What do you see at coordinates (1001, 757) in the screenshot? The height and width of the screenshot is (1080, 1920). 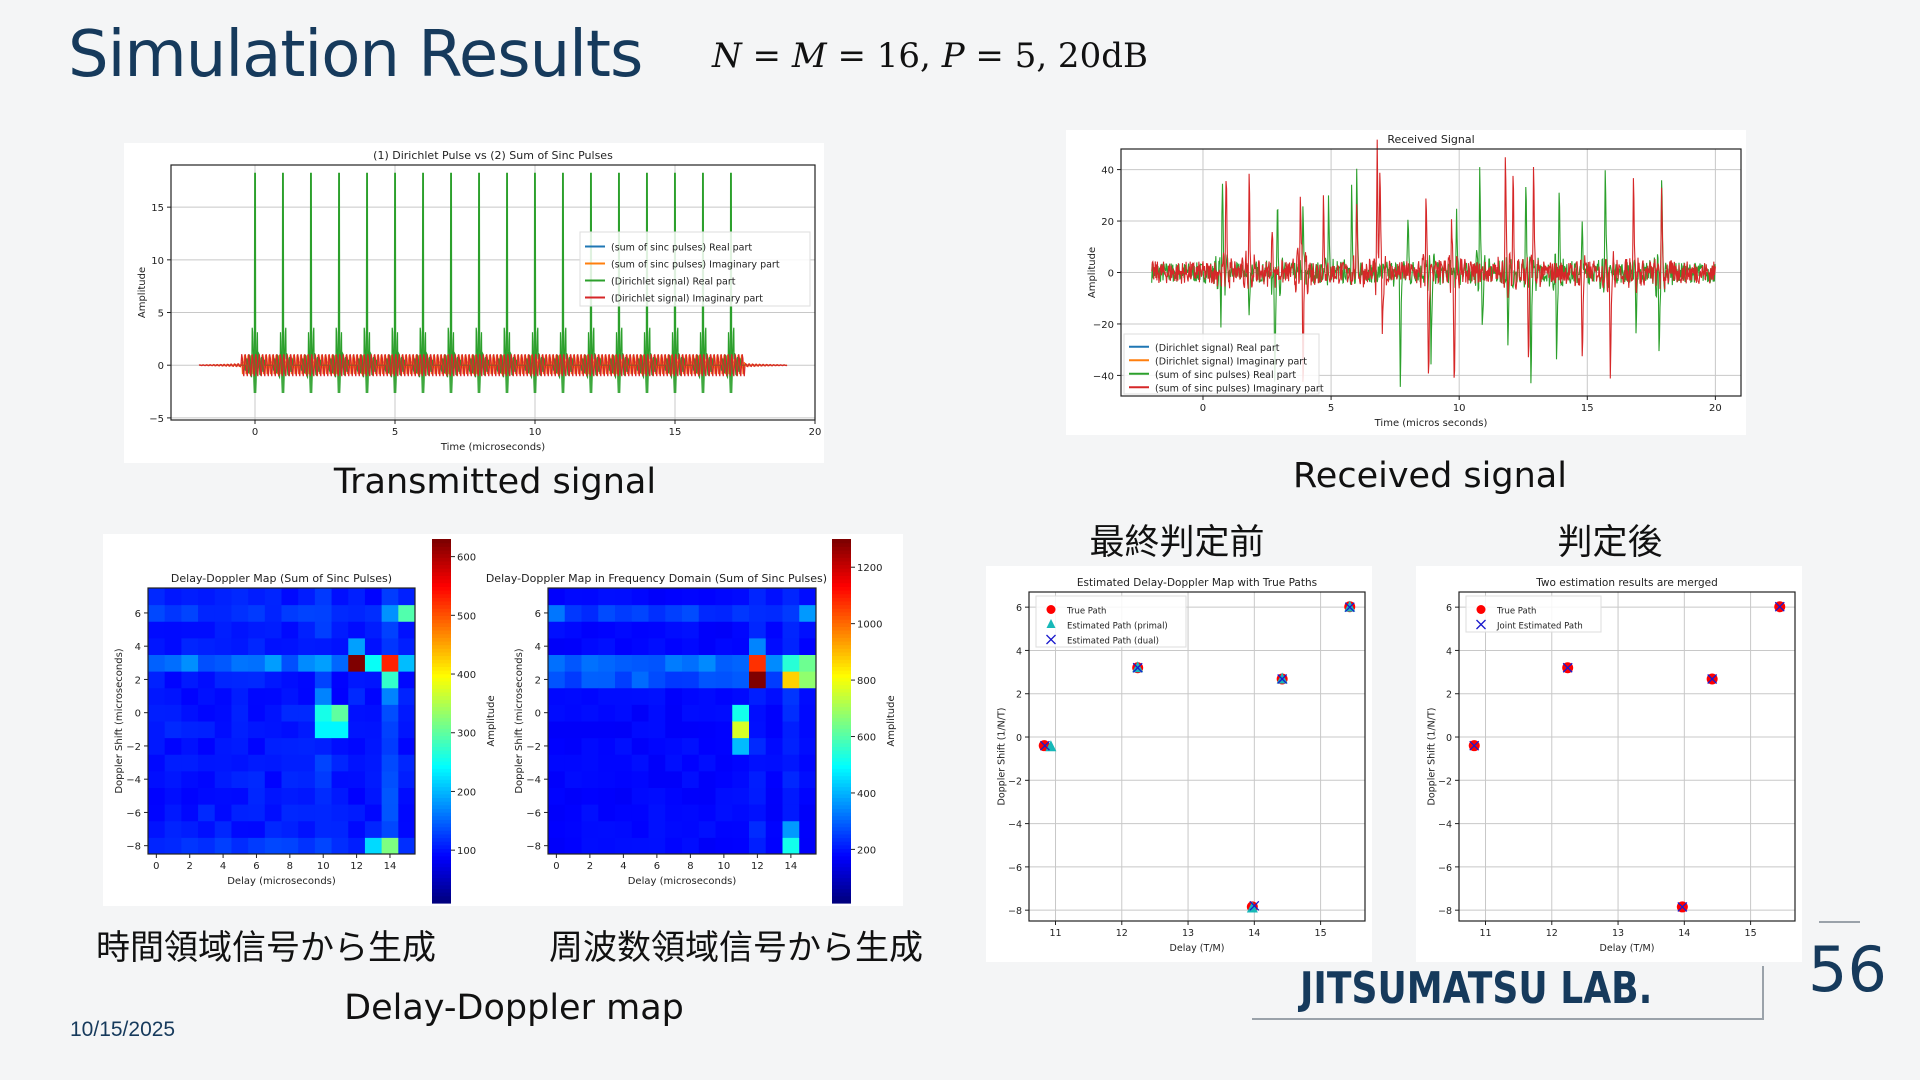 I see `y-axis-label: Doppler Shift (1/N/T)` at bounding box center [1001, 757].